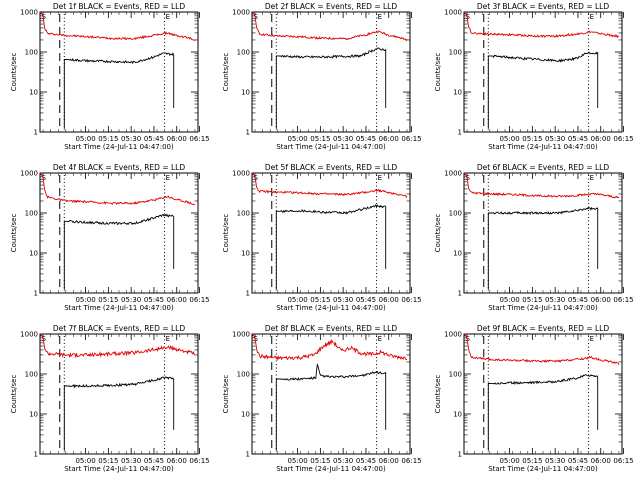 This screenshot has width=640, height=480. I want to click on panel-title: Det 3f BLACK = Events, RED = LLD, so click(543, 6).